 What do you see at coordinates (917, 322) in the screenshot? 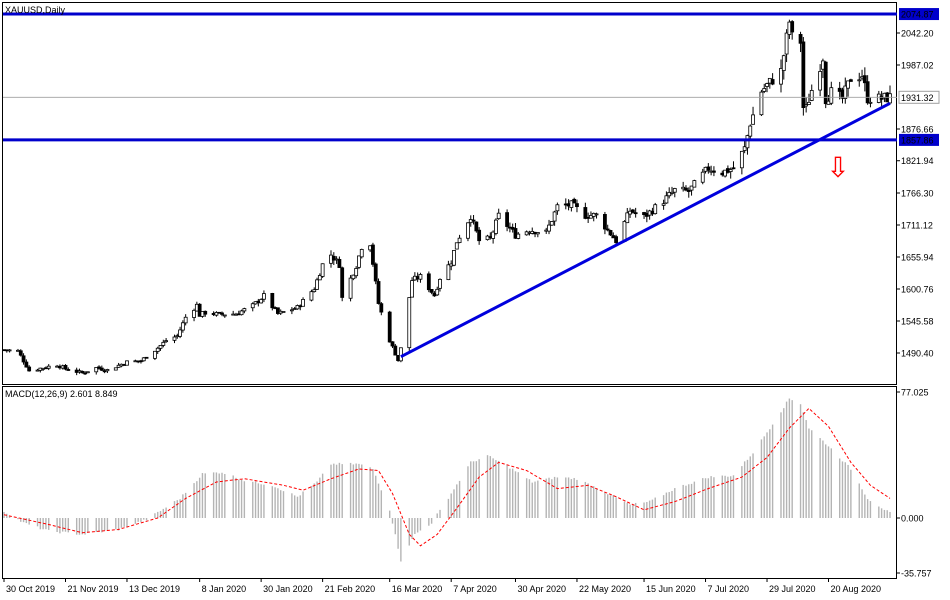
I see `y-tick-label: 1545.58` at bounding box center [917, 322].